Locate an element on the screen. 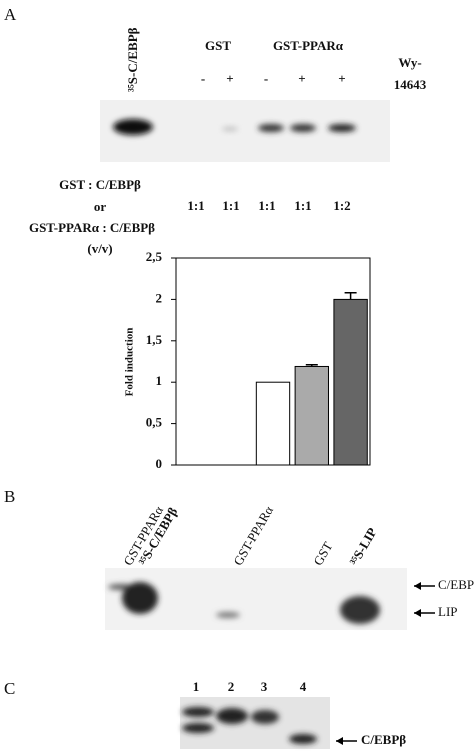 Image resolution: width=474 pixels, height=756 pixels. y-tick-label: 1 is located at coordinates (159, 380).